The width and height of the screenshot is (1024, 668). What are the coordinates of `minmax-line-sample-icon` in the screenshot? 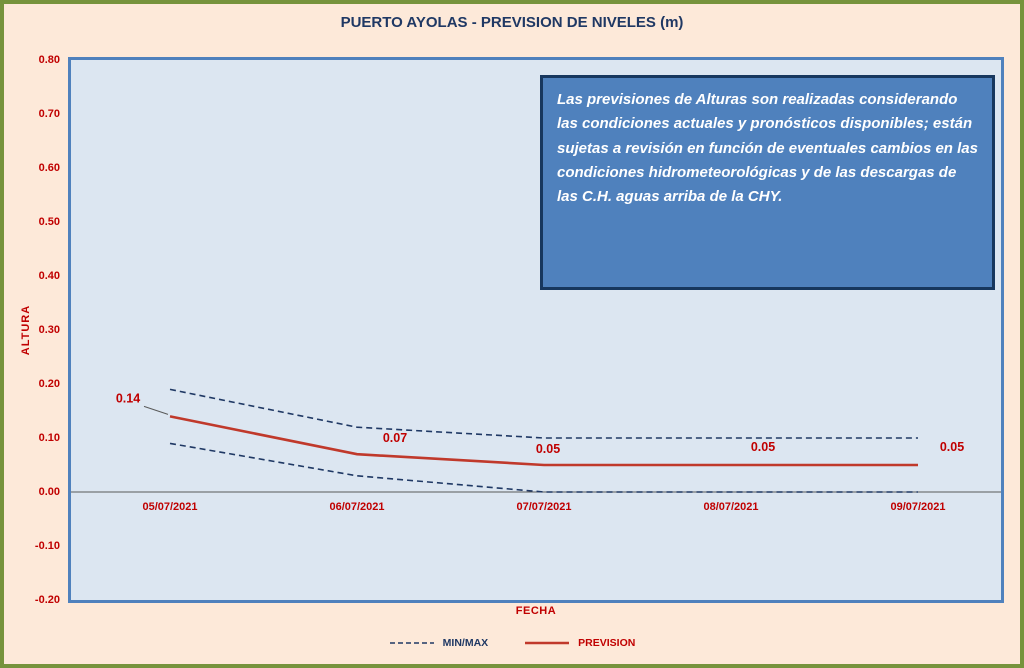 It's located at (411, 643).